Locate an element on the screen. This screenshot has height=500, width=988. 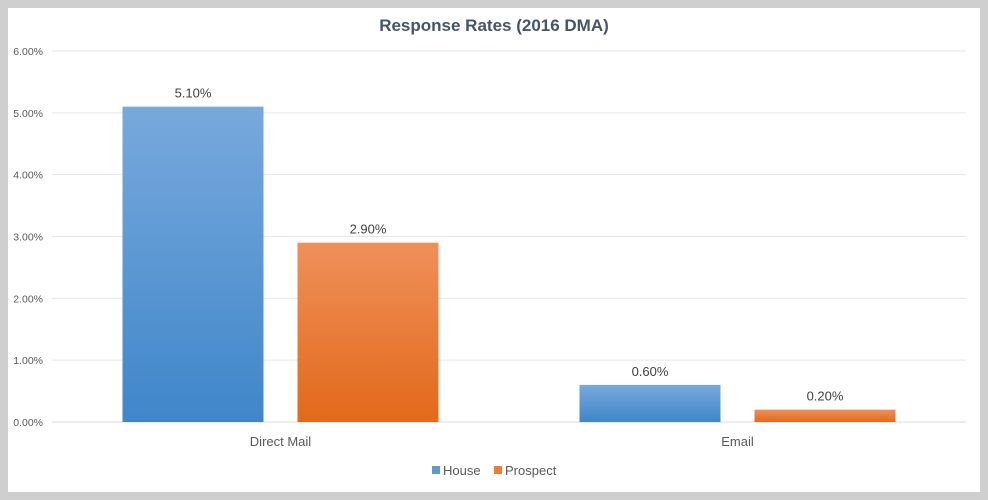
legend-swatch-house is located at coordinates (436, 470).